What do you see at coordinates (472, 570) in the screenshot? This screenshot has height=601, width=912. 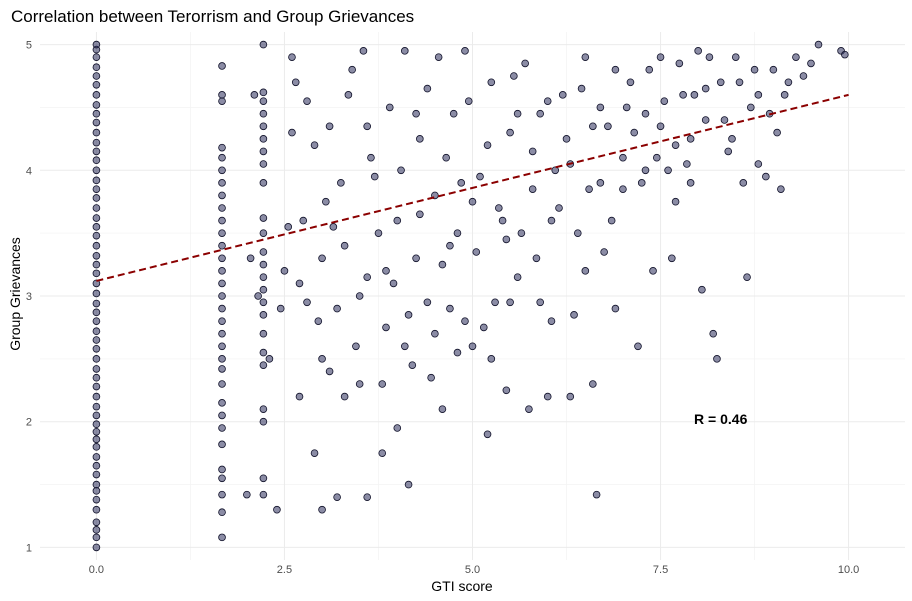 I see `x-tick-label: 5.0` at bounding box center [472, 570].